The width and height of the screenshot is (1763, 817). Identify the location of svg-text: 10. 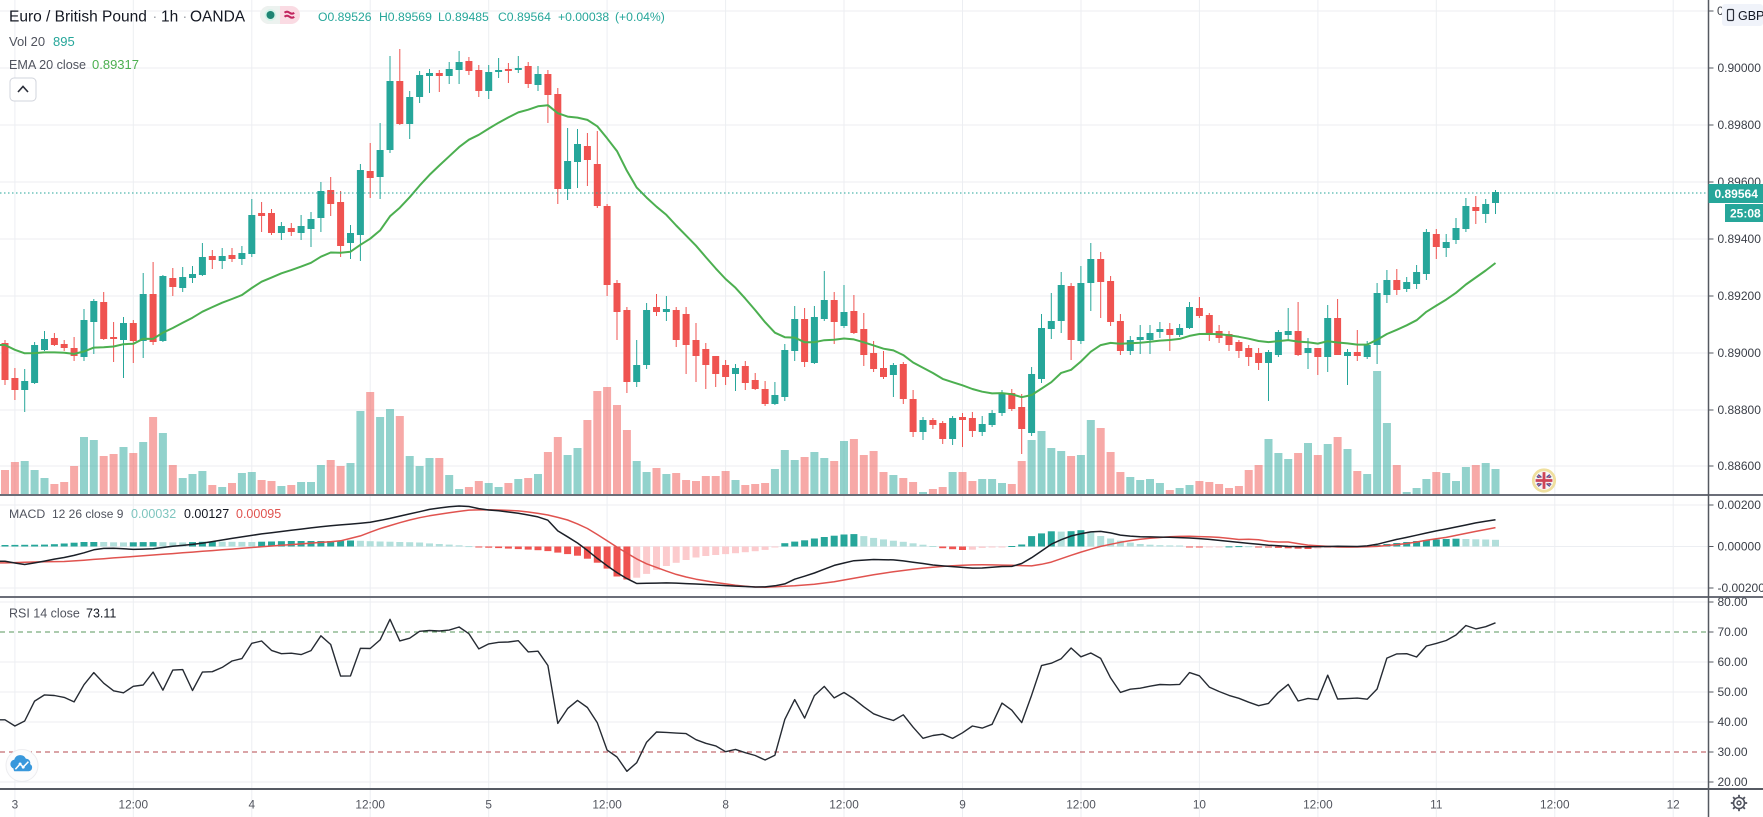
(1200, 805).